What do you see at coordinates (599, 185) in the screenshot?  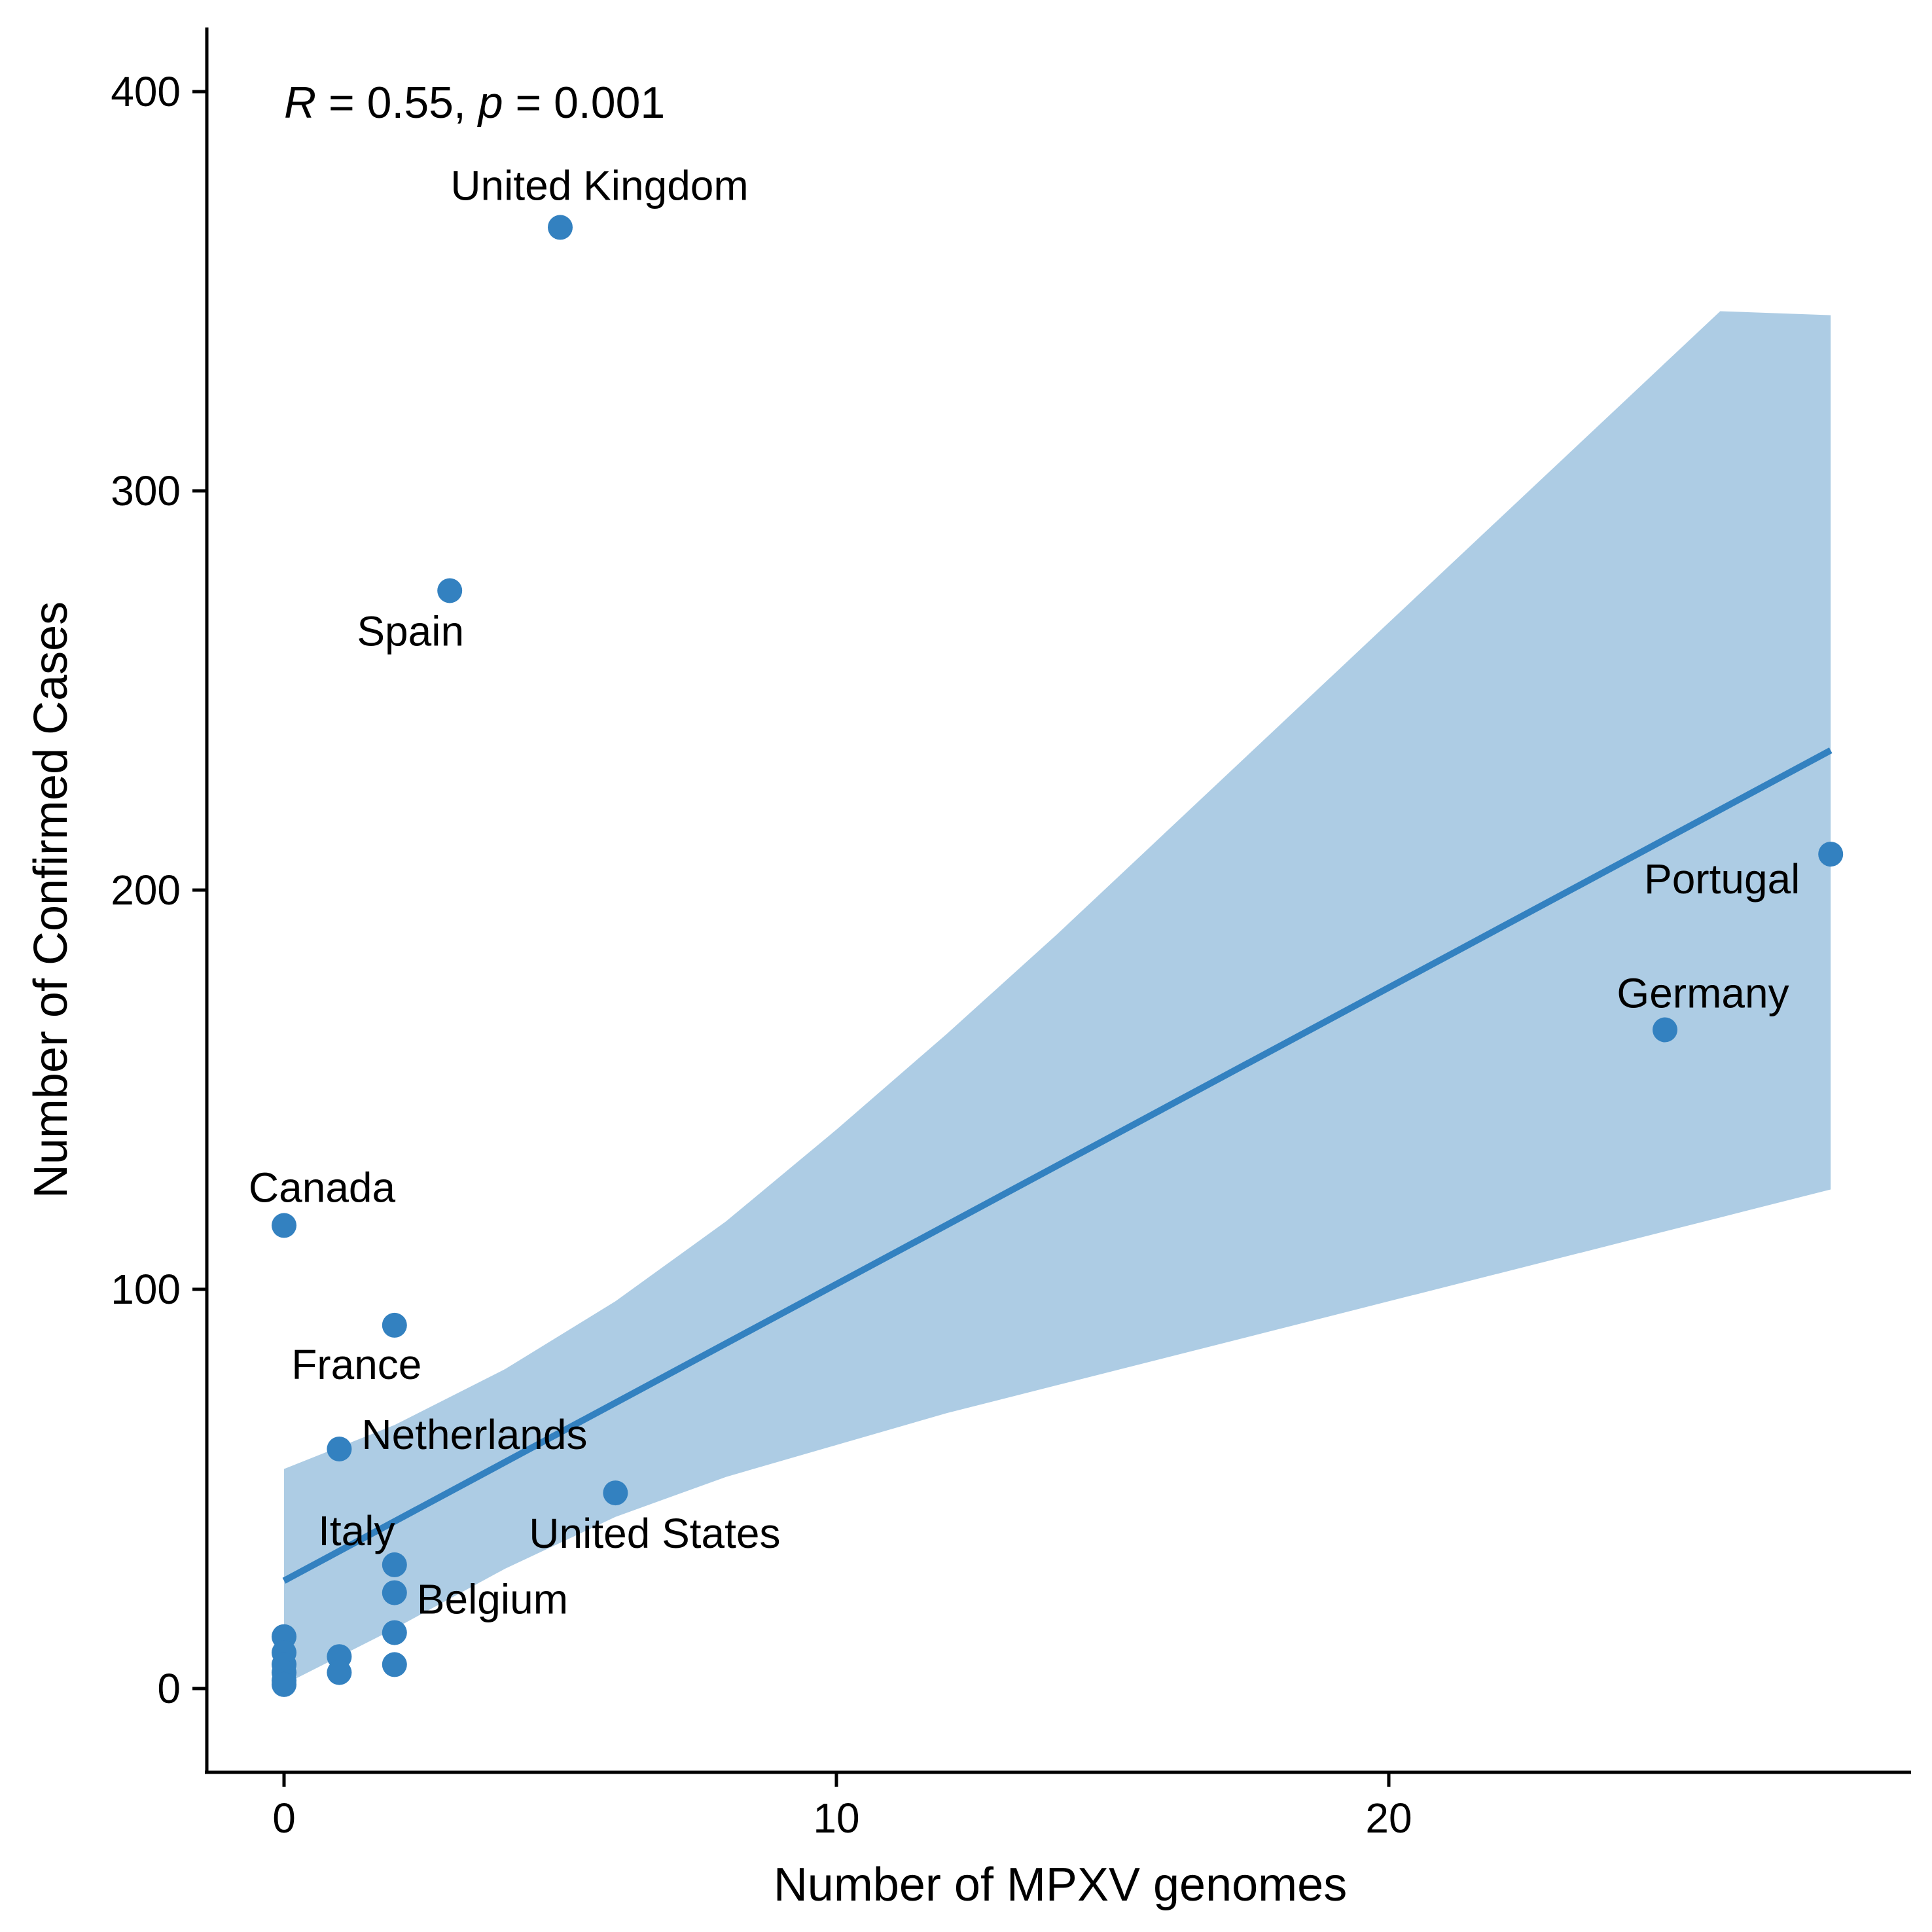 I see `point-label-united-kingdom: United Kingdom` at bounding box center [599, 185].